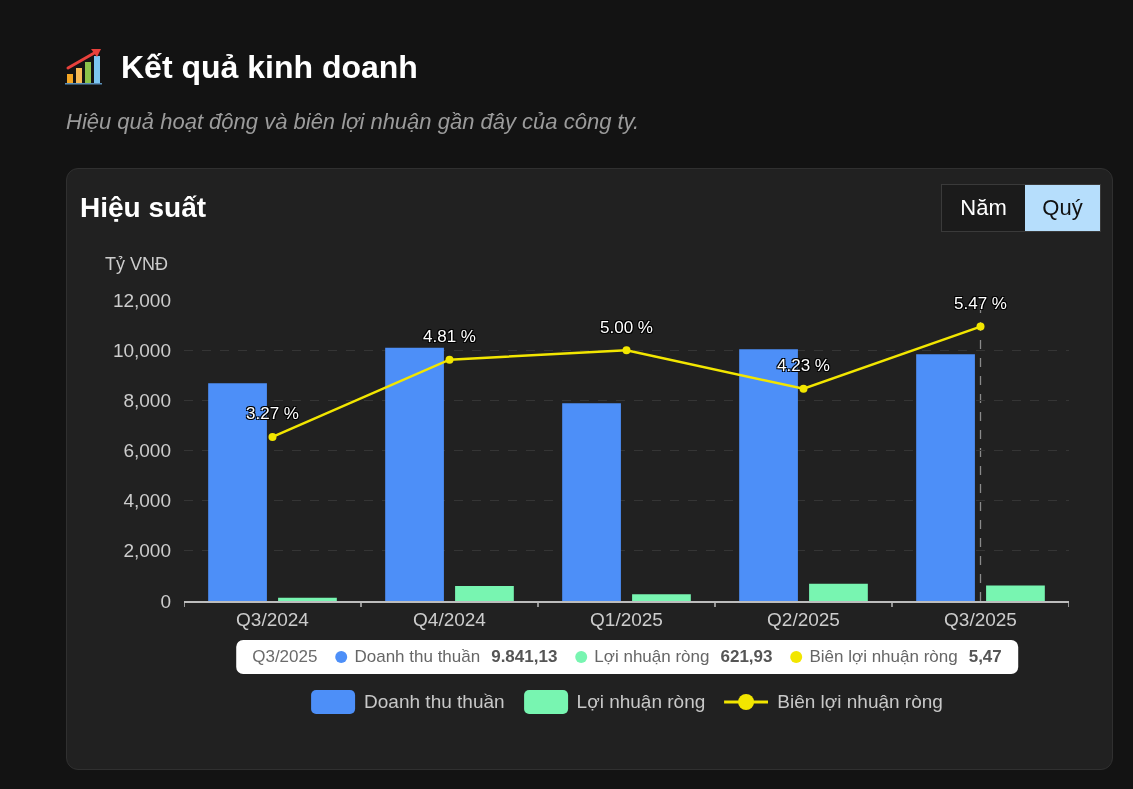  What do you see at coordinates (147, 501) in the screenshot?
I see `y-tick-label: 4,000` at bounding box center [147, 501].